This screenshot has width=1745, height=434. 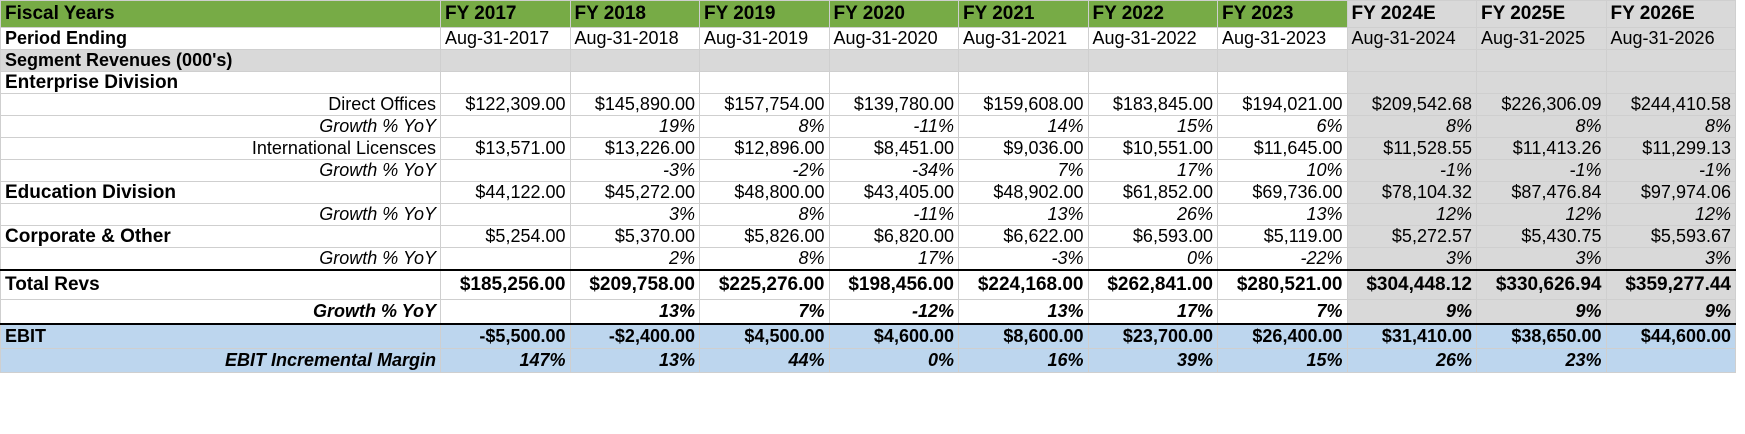 I want to click on total-cell: $330,626.94, so click(x=1541, y=284).